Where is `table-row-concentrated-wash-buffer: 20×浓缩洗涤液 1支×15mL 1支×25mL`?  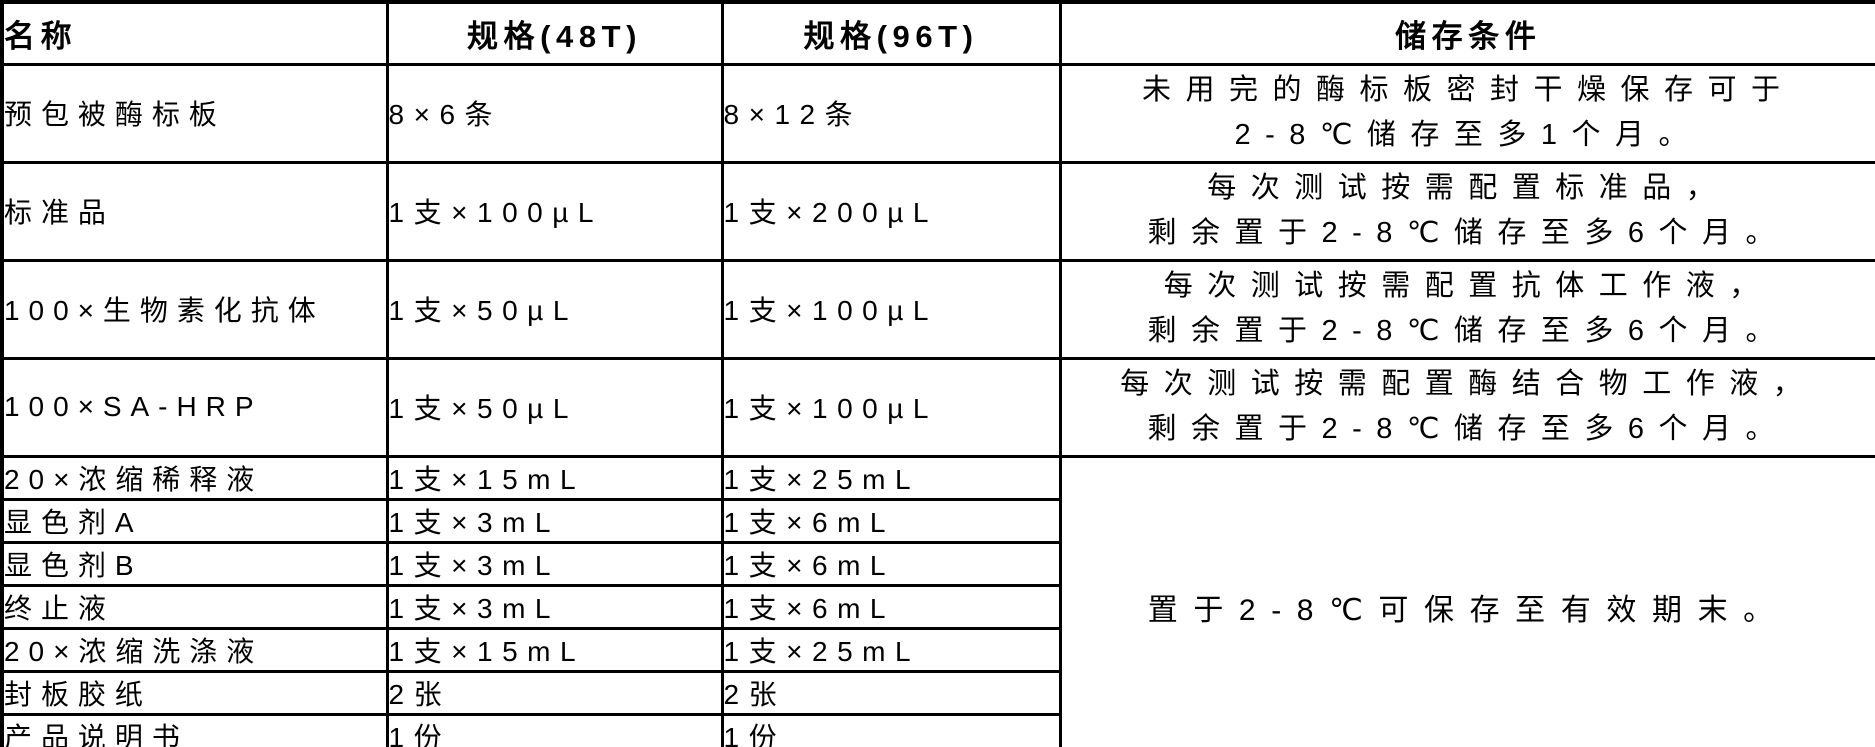
table-row-concentrated-wash-buffer: 20×浓缩洗涤液 1支×15mL 1支×25mL is located at coordinates (937, 649).